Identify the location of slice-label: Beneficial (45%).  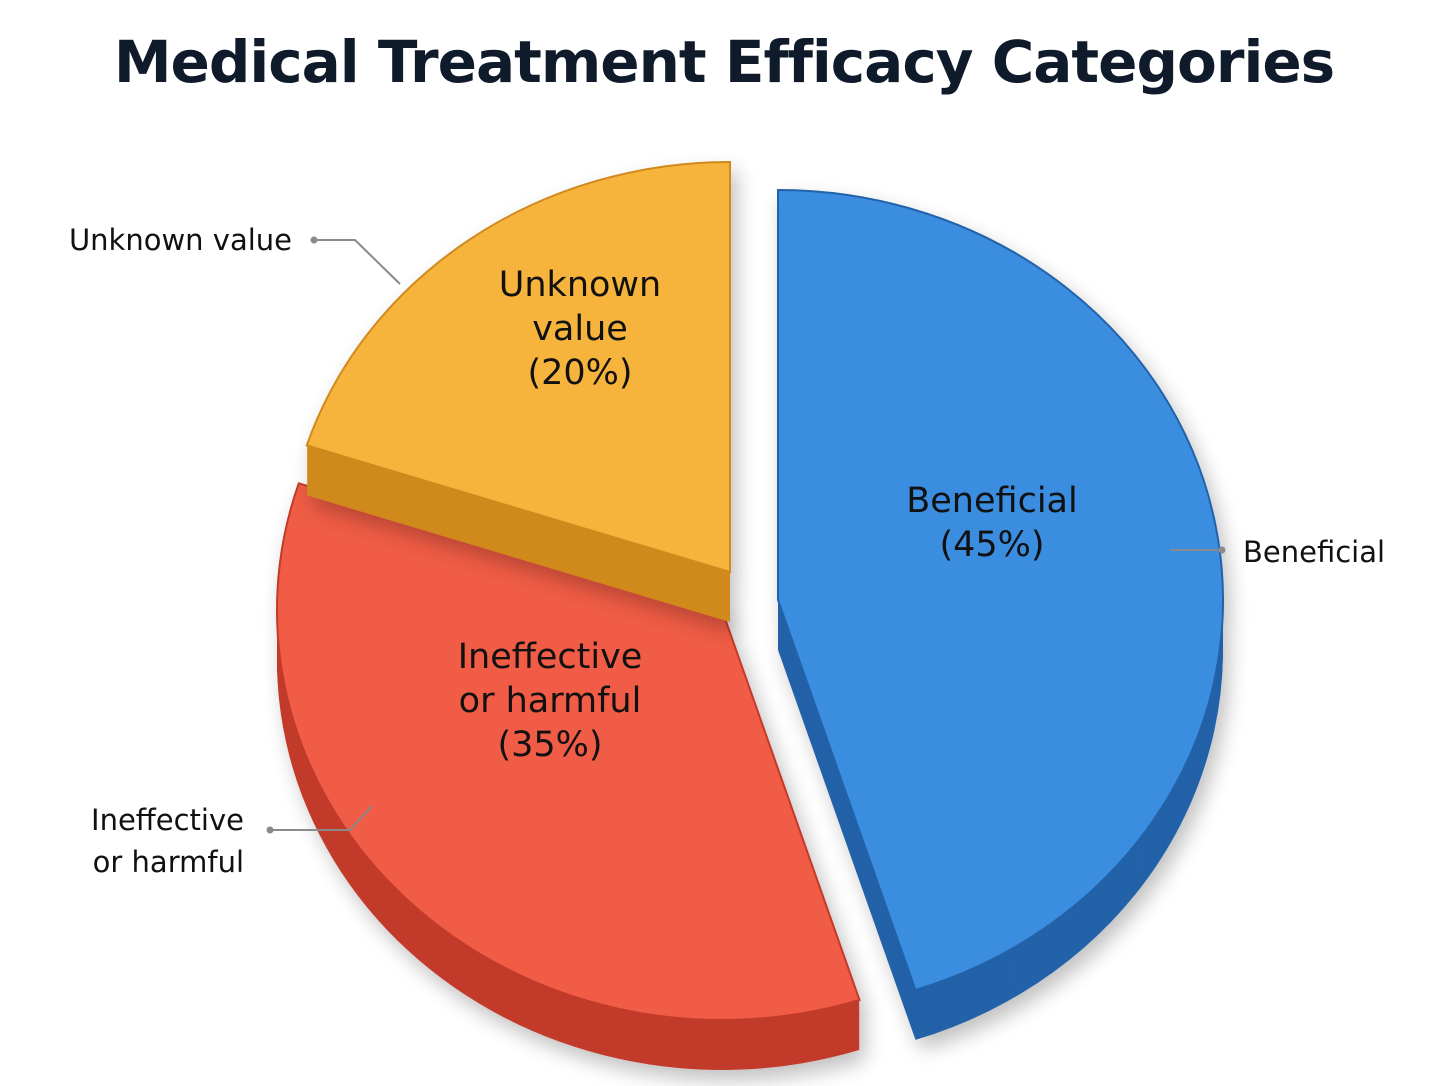
(991, 523).